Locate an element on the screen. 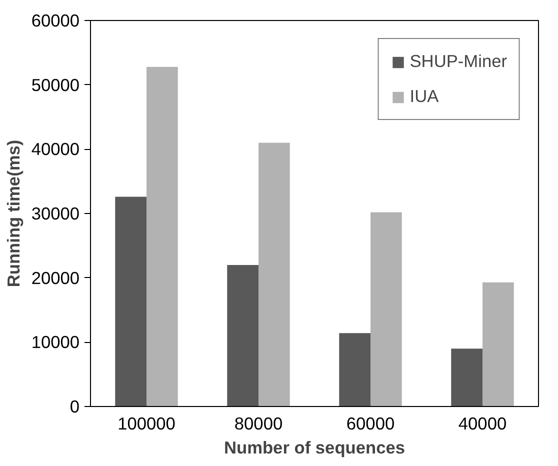  x-tick-label: 100000 is located at coordinates (147, 424).